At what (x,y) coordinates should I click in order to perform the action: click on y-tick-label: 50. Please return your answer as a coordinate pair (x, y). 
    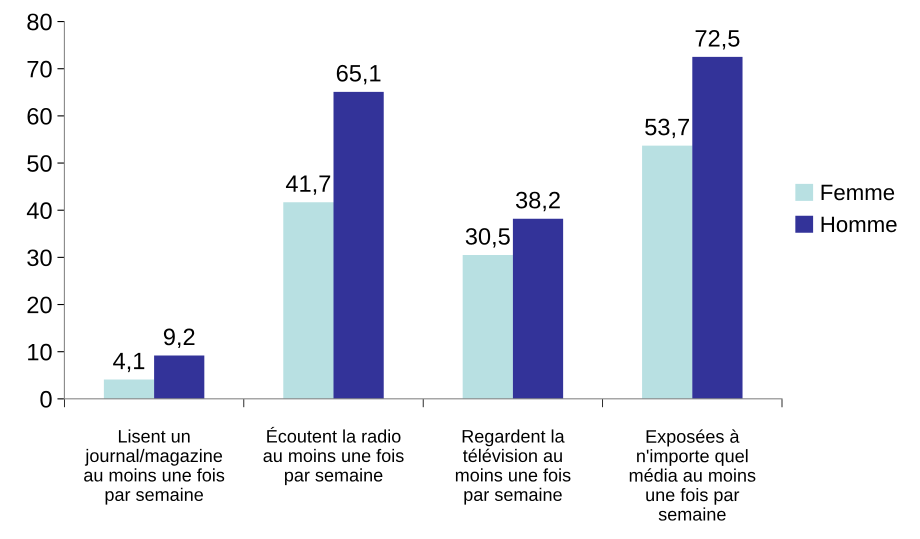
    Looking at the image, I should click on (39, 163).